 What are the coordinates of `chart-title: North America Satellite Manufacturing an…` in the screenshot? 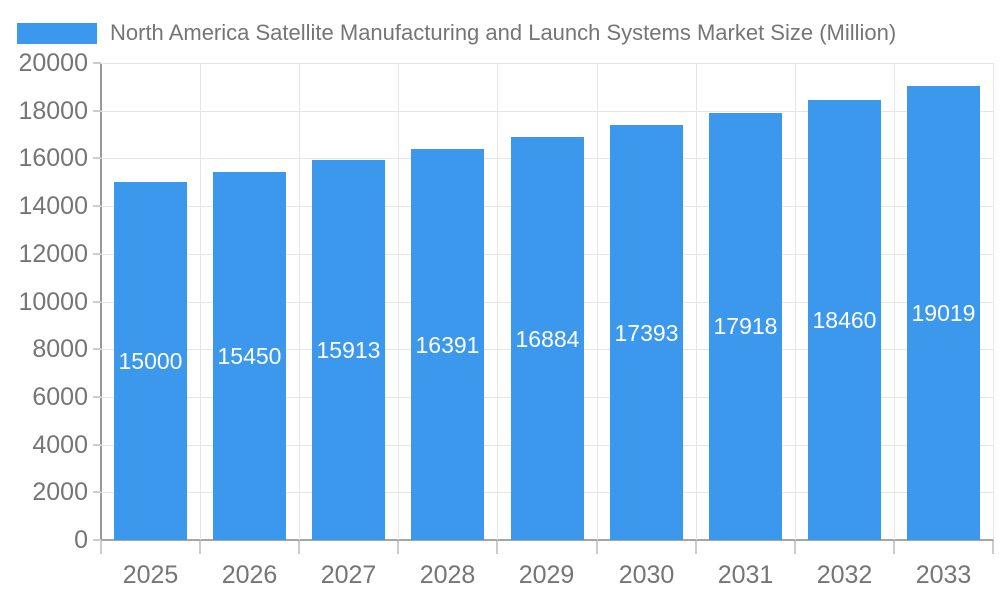 It's located at (503, 32).